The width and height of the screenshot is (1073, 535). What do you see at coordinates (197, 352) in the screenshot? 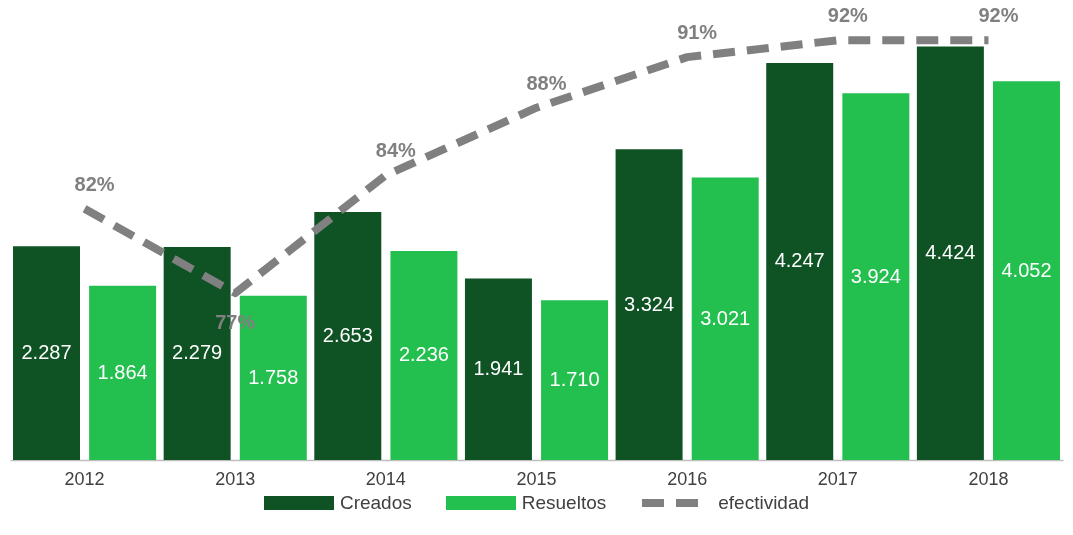
I see `data-label: 2.279` at bounding box center [197, 352].